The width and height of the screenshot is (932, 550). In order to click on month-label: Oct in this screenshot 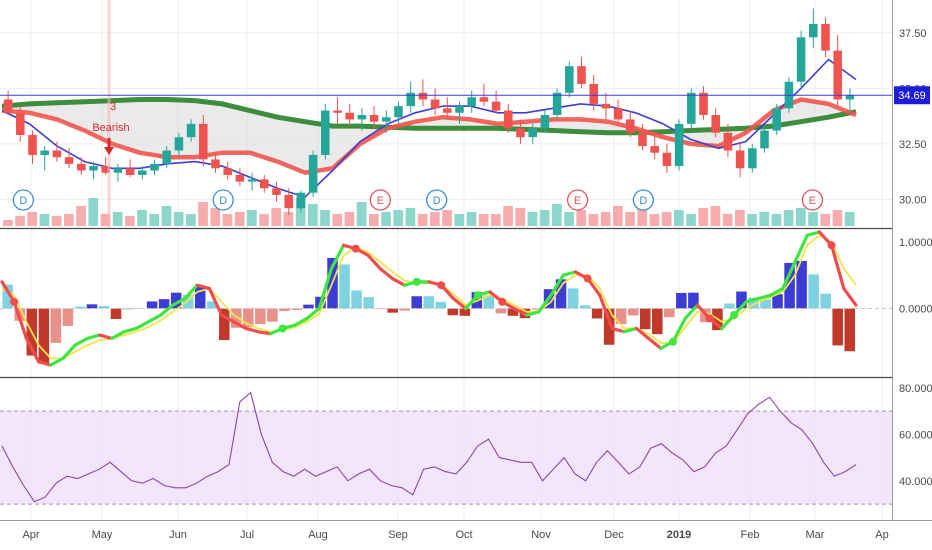, I will do `click(463, 535)`.